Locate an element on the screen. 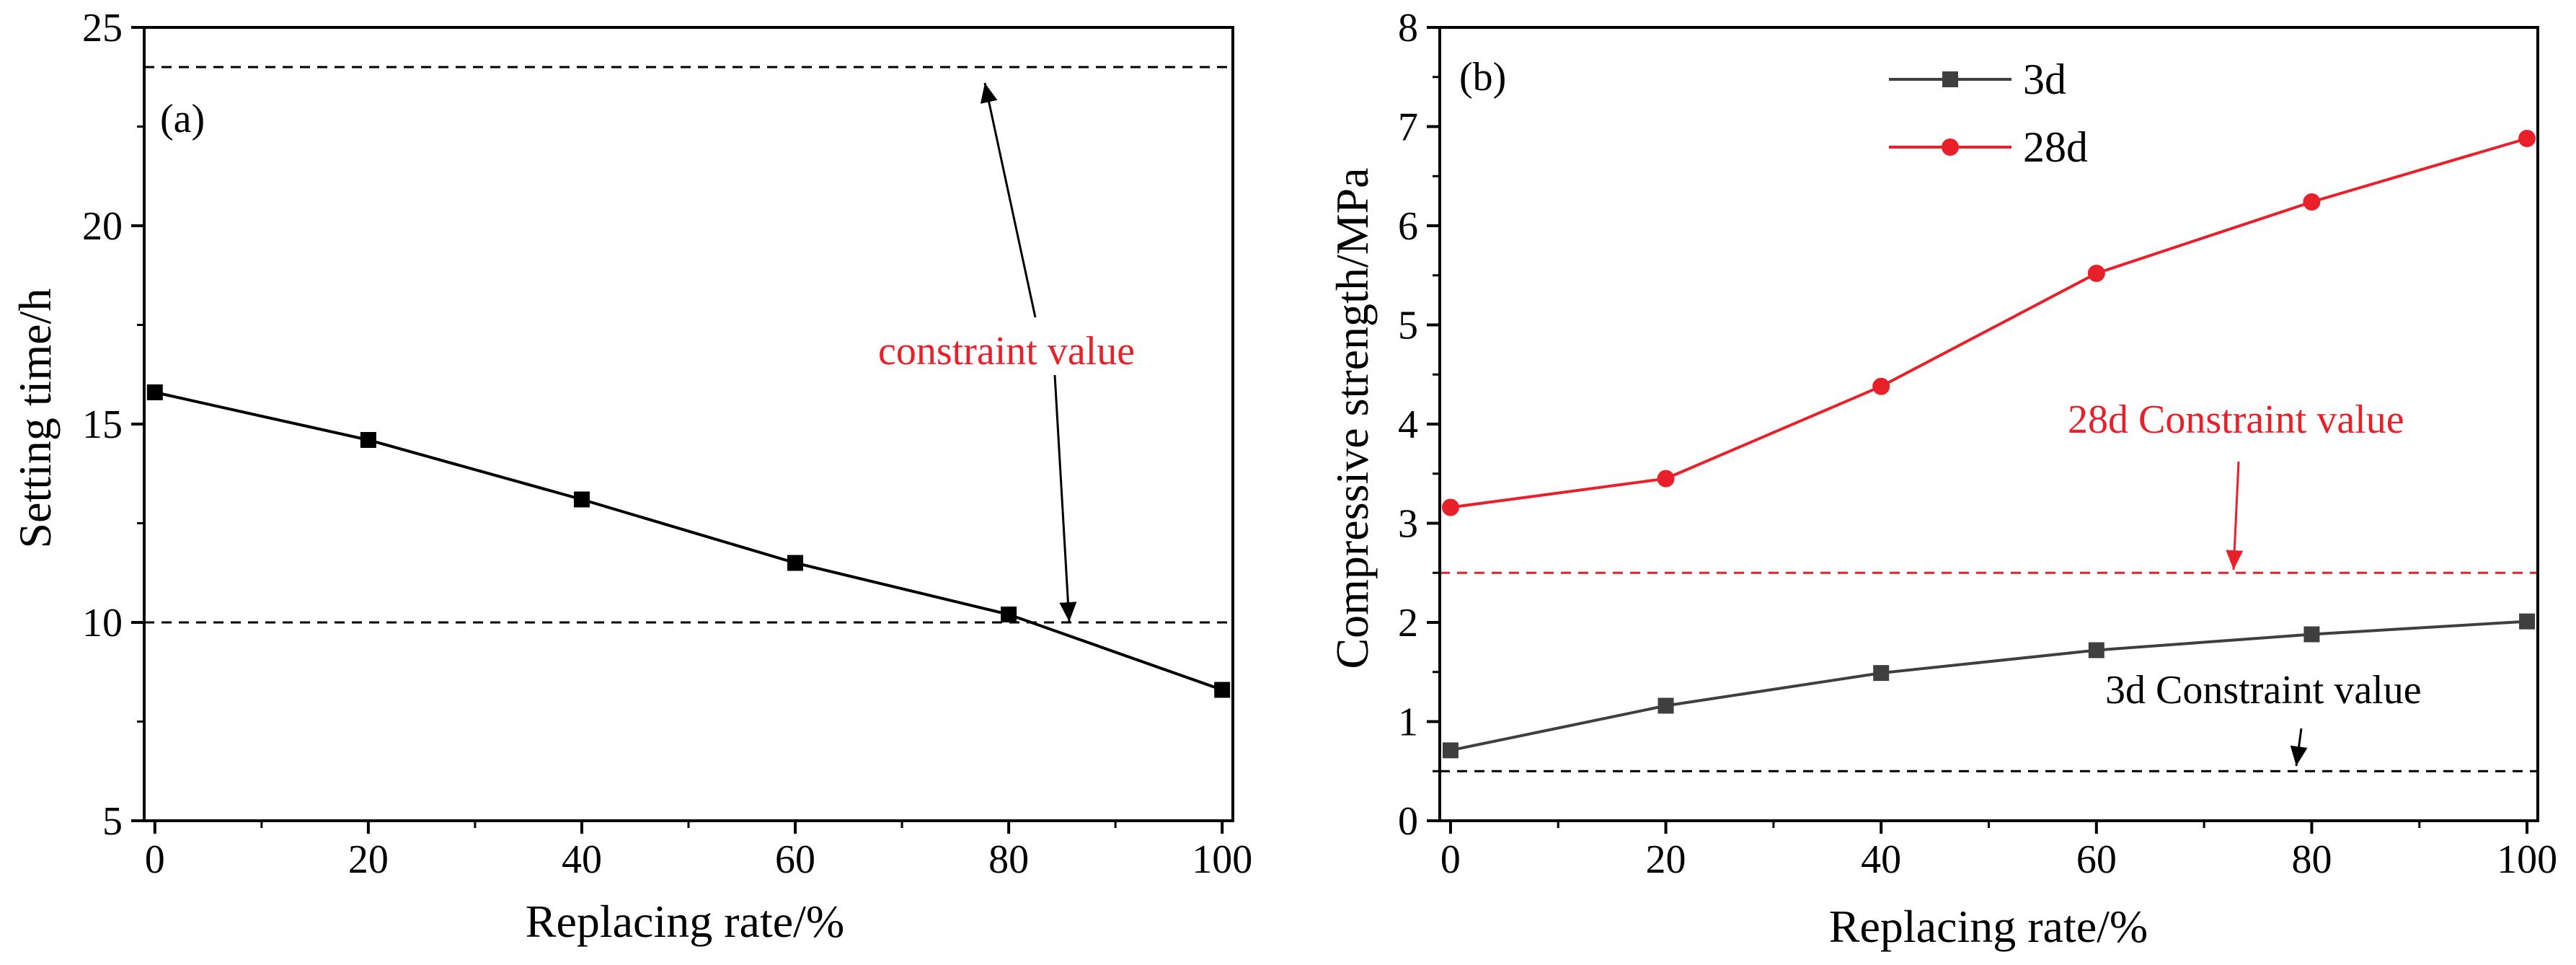 Image resolution: width=2576 pixels, height=965 pixels. series-layer-a is located at coordinates (688, 541).